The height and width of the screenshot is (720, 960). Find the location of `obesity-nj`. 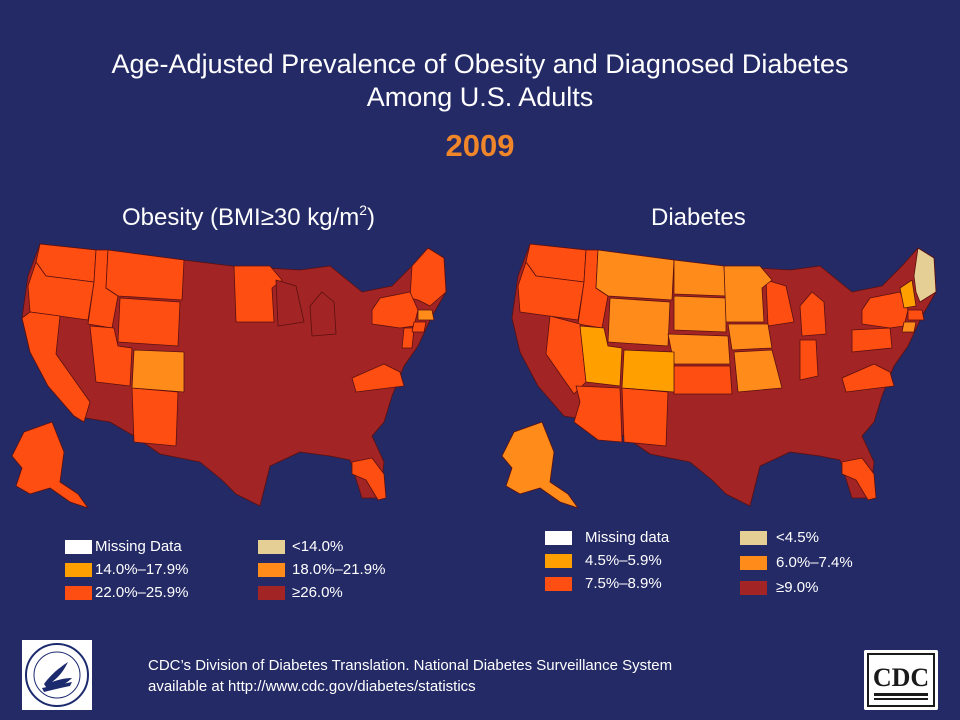

obesity-nj is located at coordinates (408, 338).